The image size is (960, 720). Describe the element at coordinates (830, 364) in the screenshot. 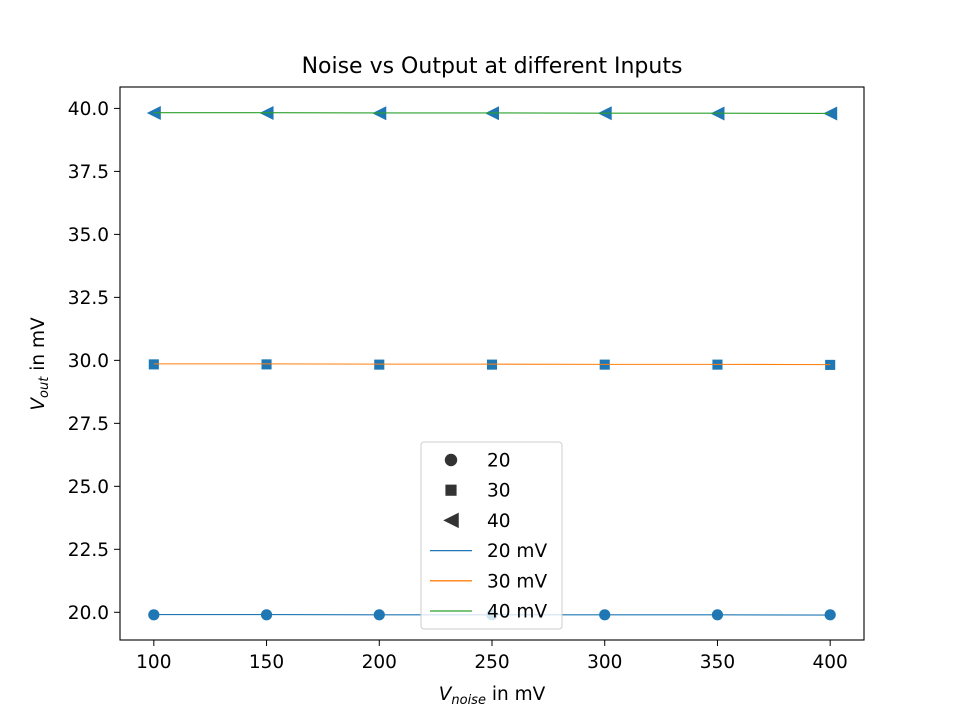

I see `scatter-point` at that location.